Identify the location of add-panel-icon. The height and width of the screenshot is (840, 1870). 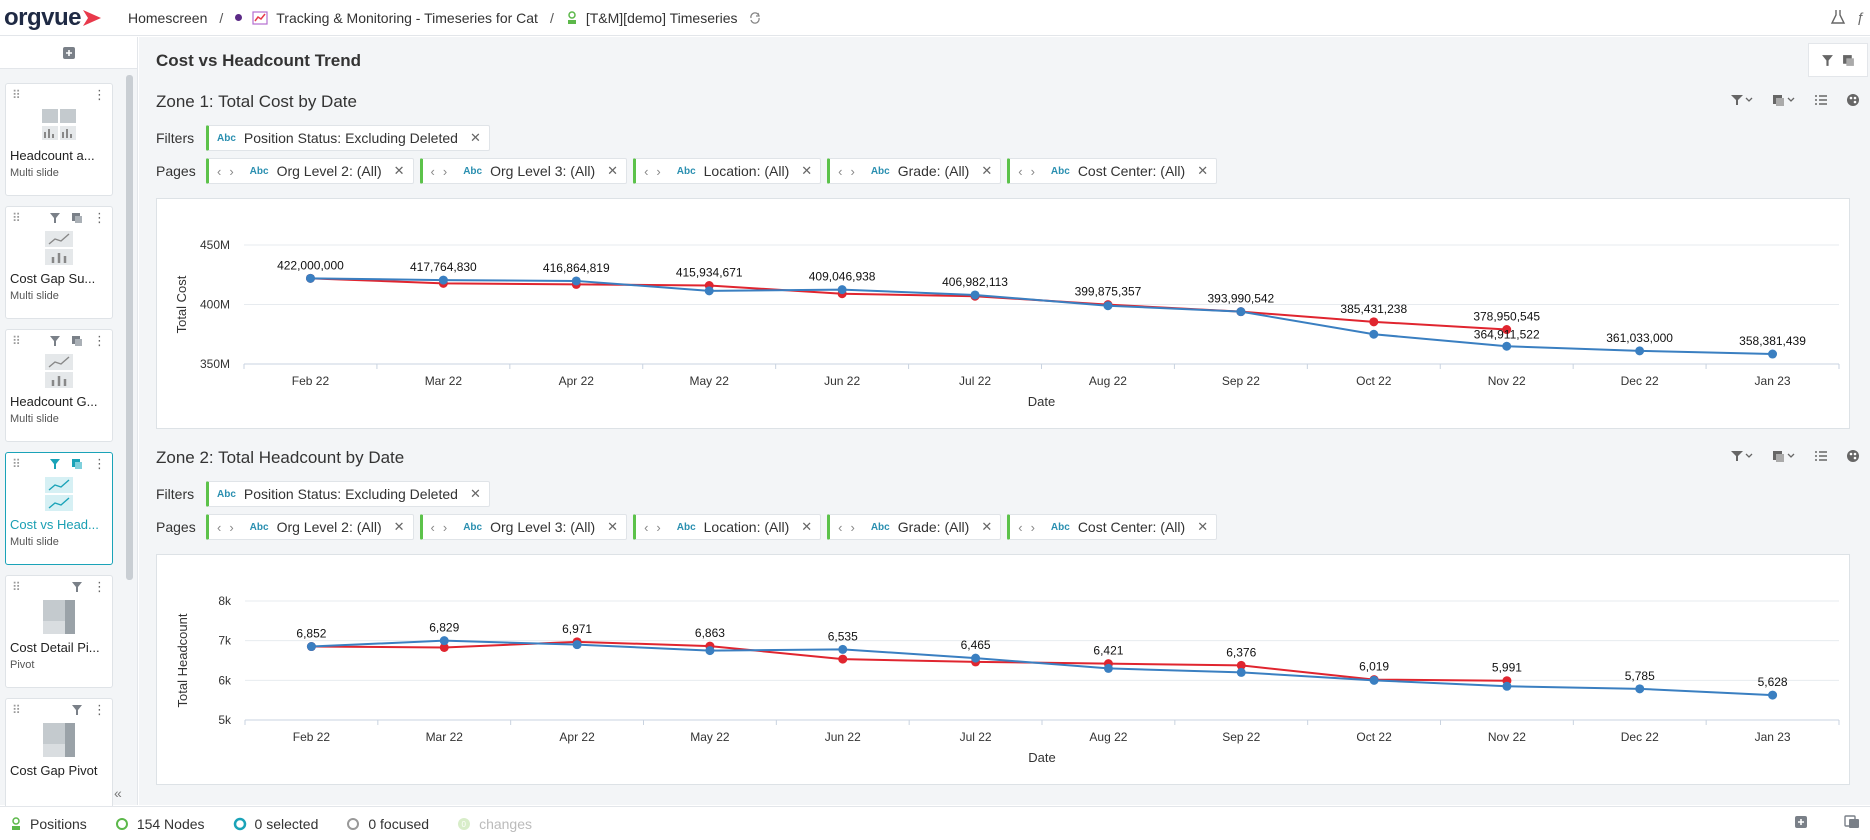
(1801, 822).